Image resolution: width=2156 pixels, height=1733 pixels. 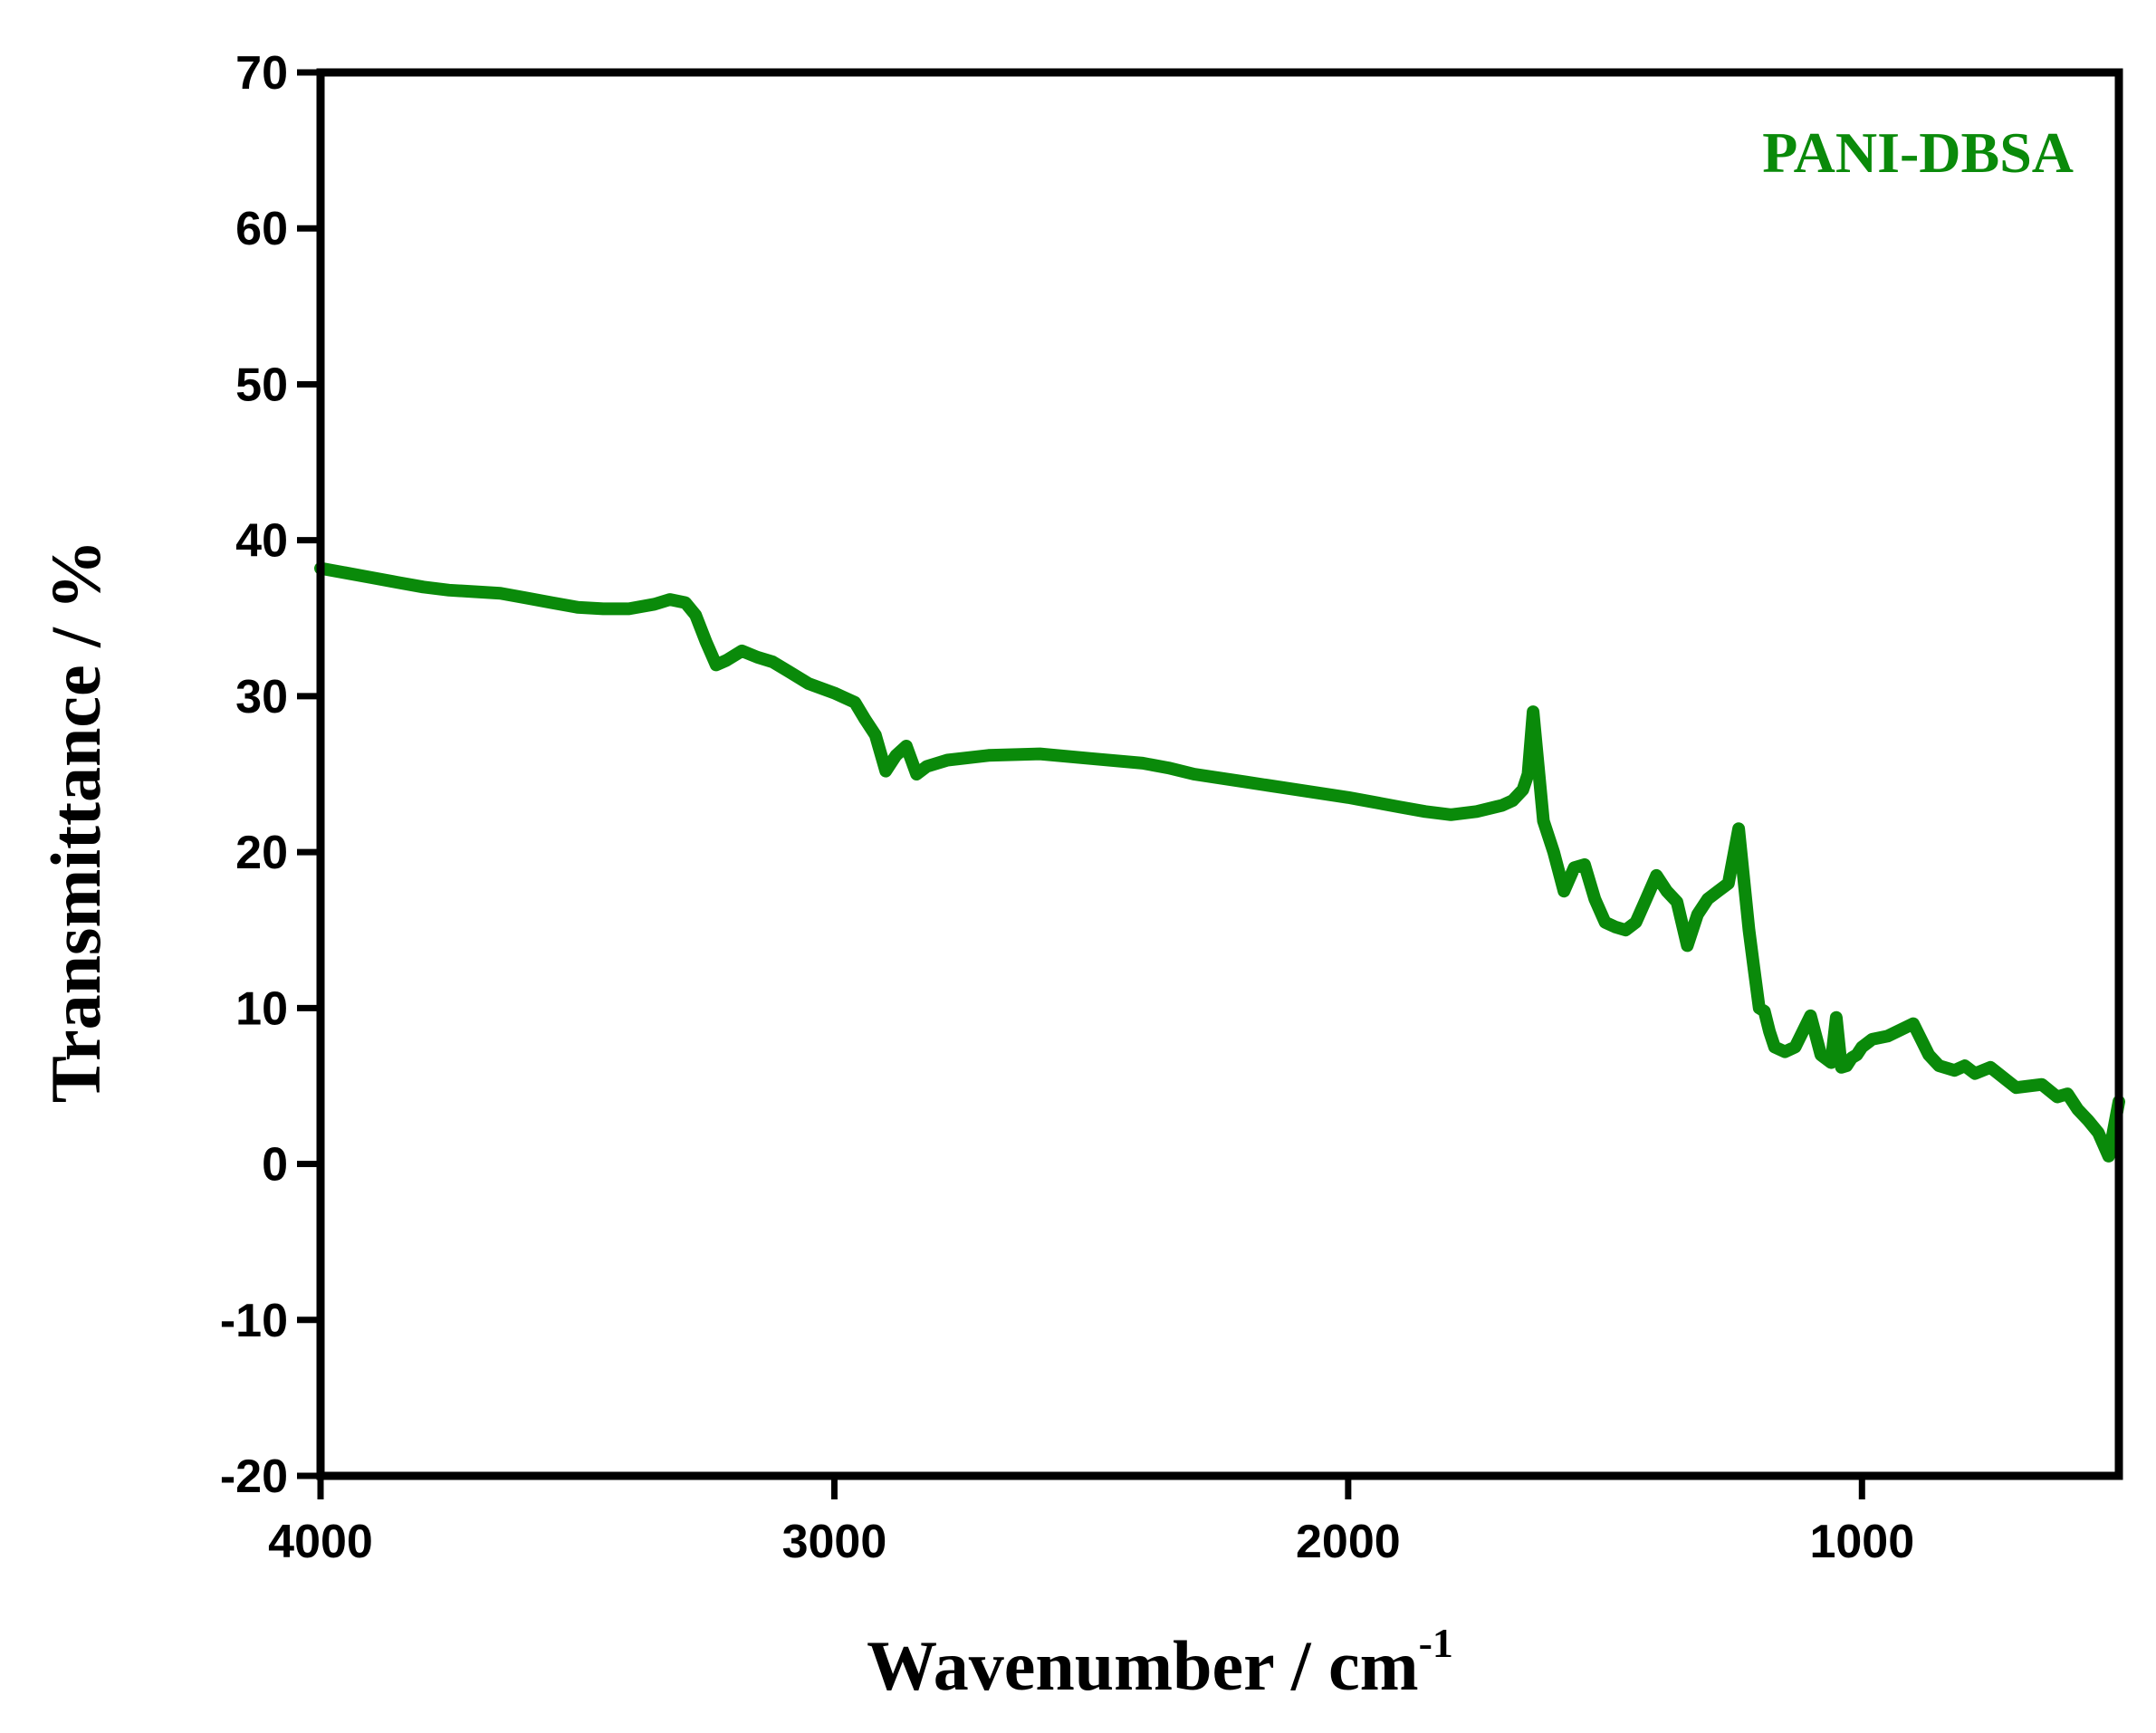 I want to click on y-tick-label: 10, so click(x=261, y=1009).